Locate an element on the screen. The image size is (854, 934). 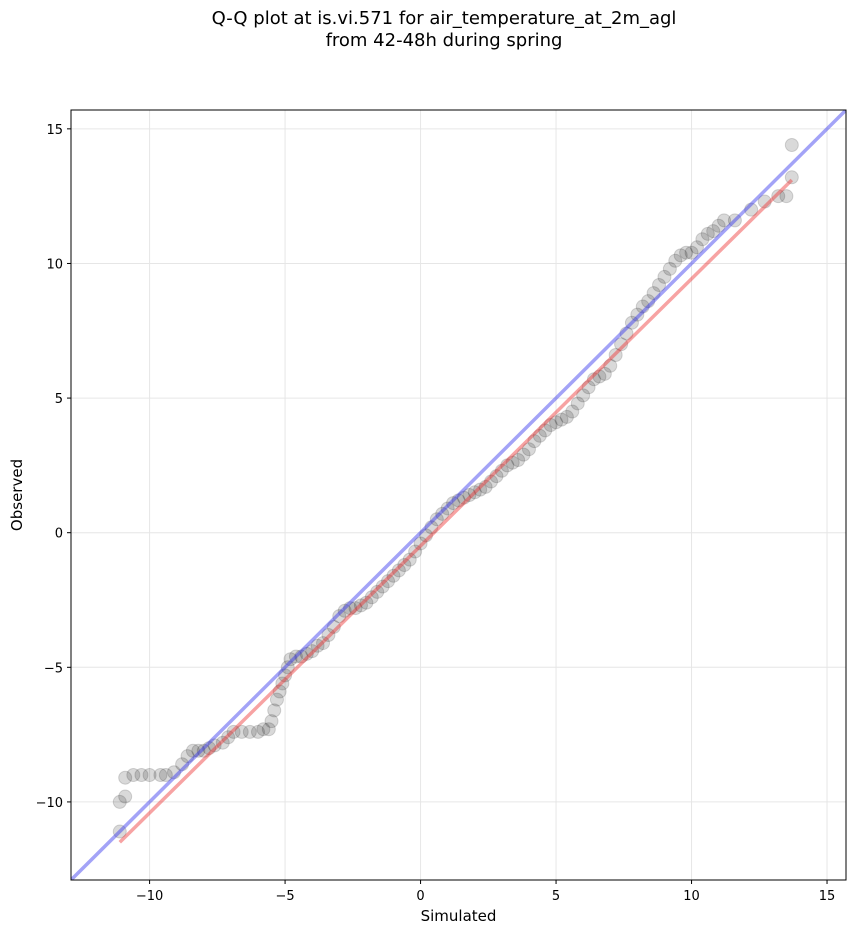
x-tick-label: 5 is located at coordinates (556, 896).